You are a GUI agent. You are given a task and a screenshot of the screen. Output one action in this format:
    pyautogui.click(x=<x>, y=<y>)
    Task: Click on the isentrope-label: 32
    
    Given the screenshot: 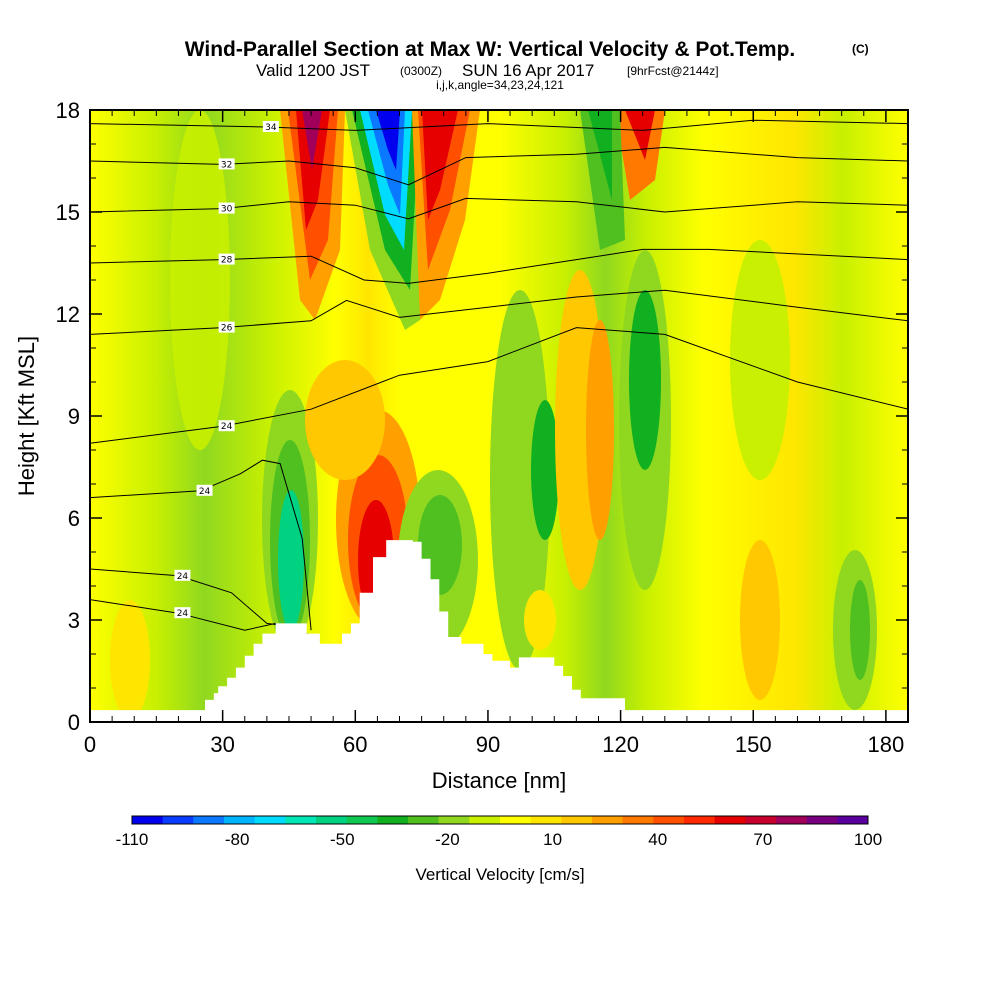 What is the action you would take?
    pyautogui.click(x=226, y=165)
    